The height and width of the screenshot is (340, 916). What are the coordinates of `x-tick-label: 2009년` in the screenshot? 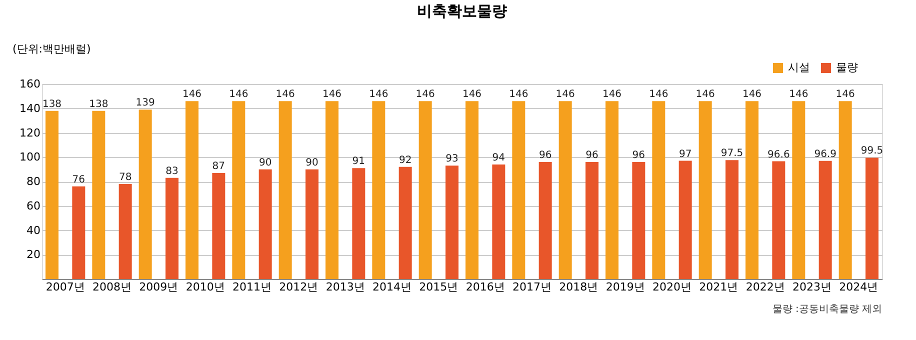 It's located at (158, 287).